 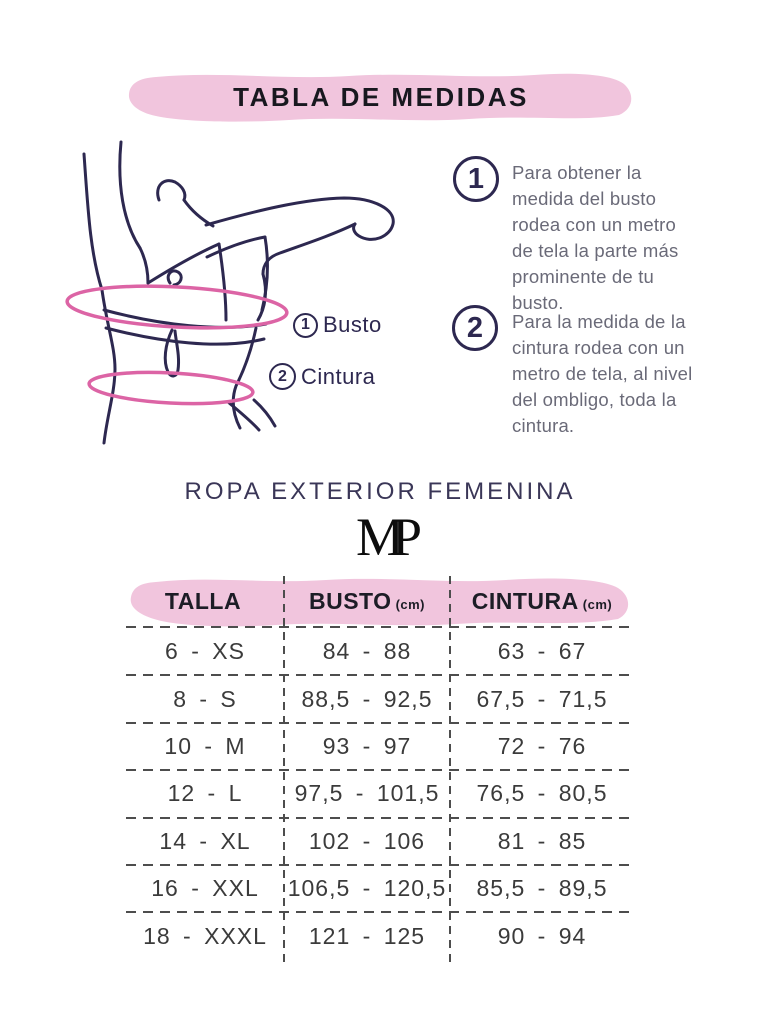 What do you see at coordinates (380, 700) in the screenshot?
I see `table-row: 8 - S 88,5 - 92,5 67,5 - 71,5` at bounding box center [380, 700].